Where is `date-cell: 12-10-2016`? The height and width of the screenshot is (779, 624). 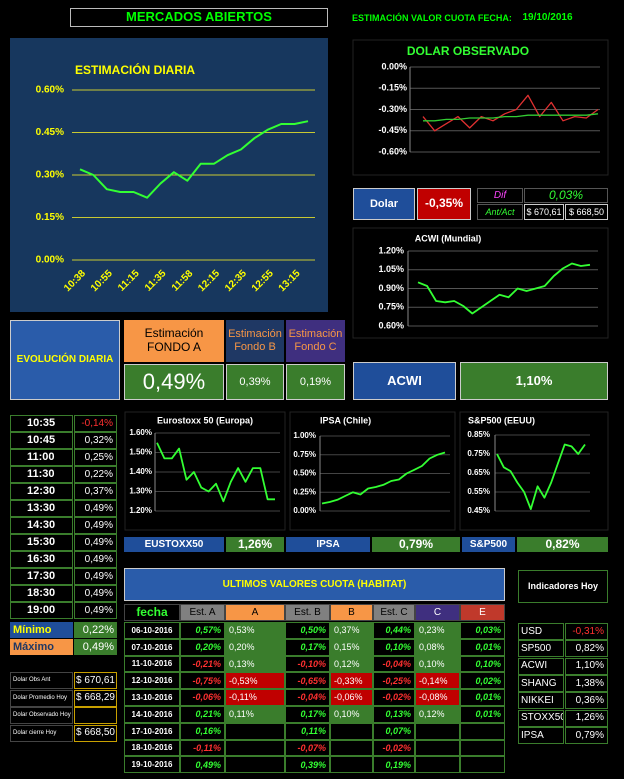 date-cell: 12-10-2016 is located at coordinates (152, 681).